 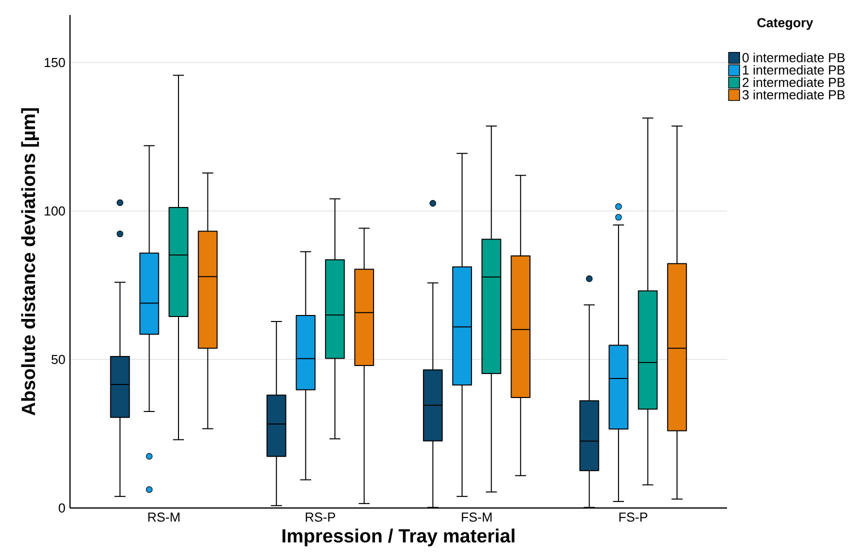 I want to click on x-tick-label: RS-P, so click(x=321, y=517).